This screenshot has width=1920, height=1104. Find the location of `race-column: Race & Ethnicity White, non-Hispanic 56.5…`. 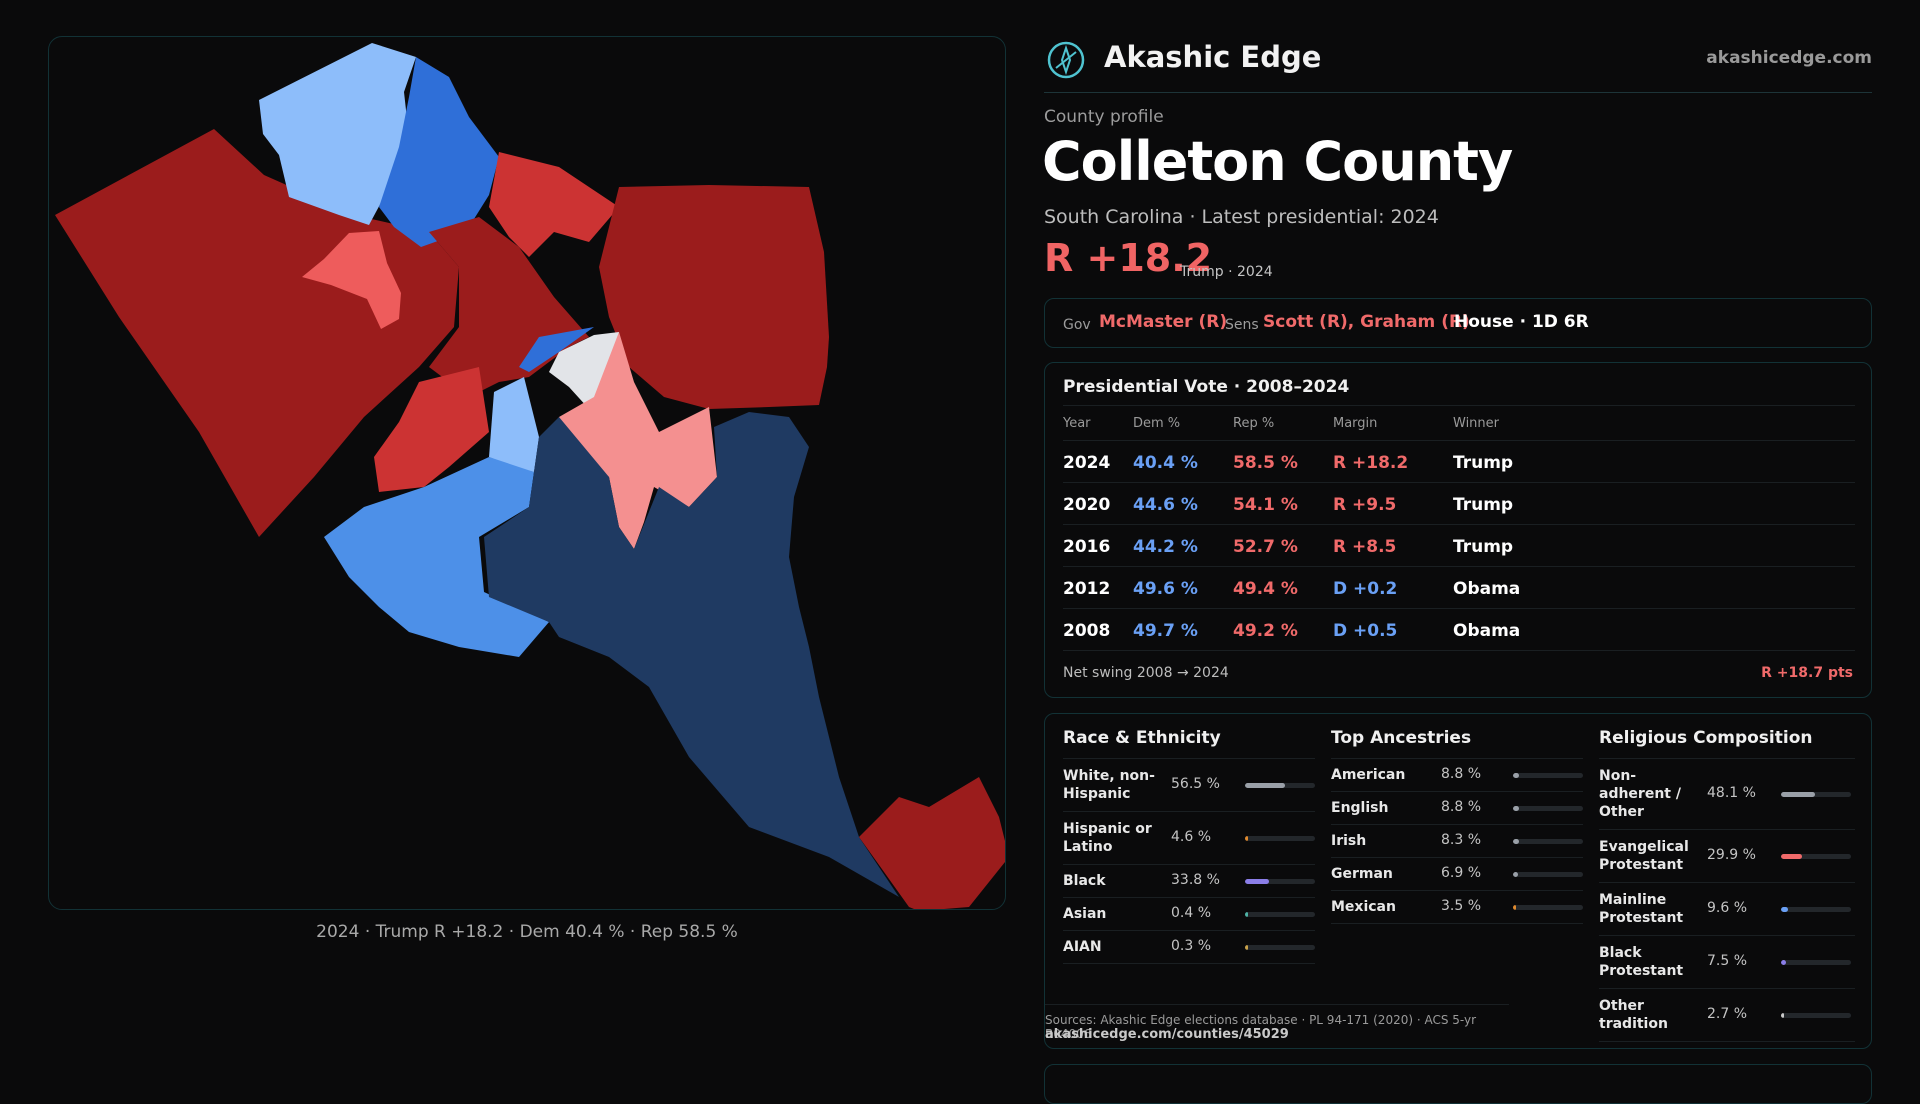

race-column: Race & Ethnicity White, non-Hispanic 56.5… is located at coordinates (1189, 846).